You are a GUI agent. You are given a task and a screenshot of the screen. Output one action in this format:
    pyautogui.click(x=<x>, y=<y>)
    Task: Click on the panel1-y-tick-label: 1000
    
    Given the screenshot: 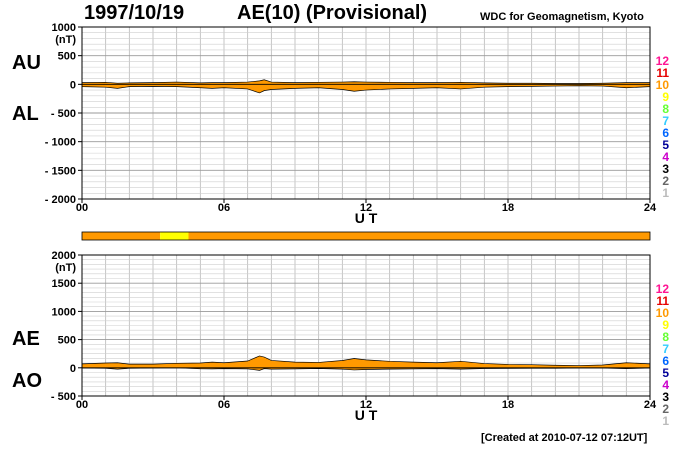 What is the action you would take?
    pyautogui.click(x=64, y=28)
    